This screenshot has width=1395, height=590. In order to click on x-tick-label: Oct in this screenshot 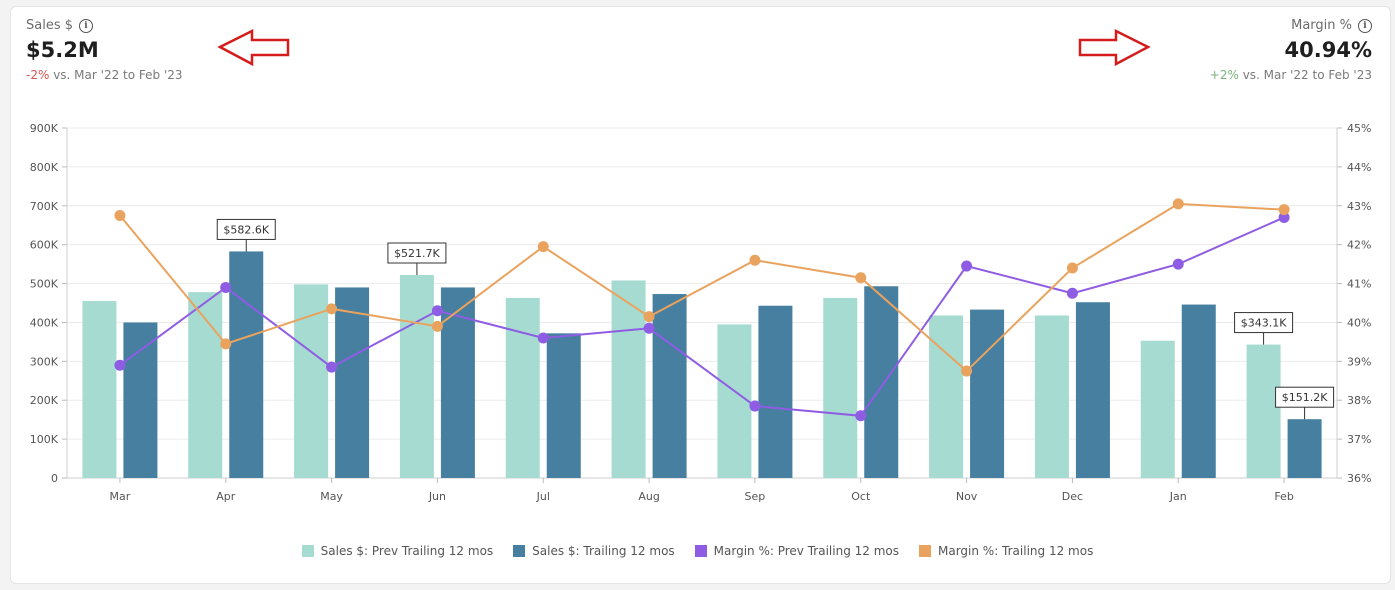, I will do `click(861, 496)`.